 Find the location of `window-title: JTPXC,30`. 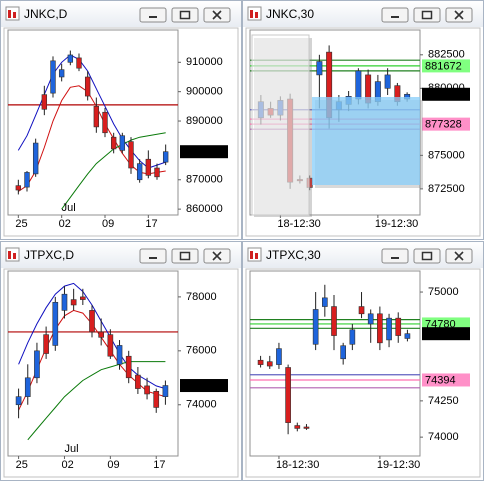

window-title: JTPXC,30 is located at coordinates (293, 255).